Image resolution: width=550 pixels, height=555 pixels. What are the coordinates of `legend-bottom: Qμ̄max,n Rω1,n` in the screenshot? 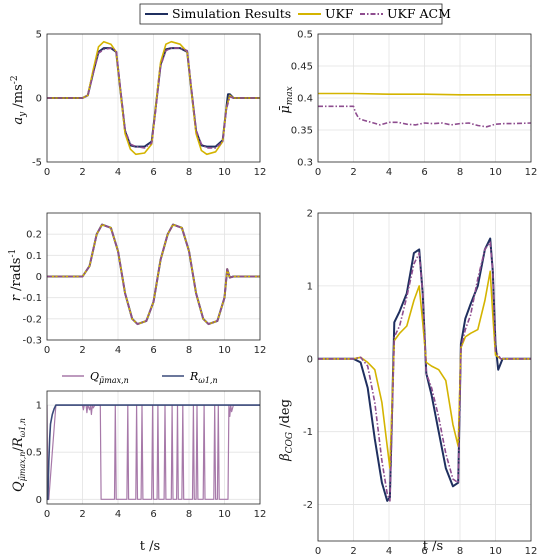 It's located at (140, 377).